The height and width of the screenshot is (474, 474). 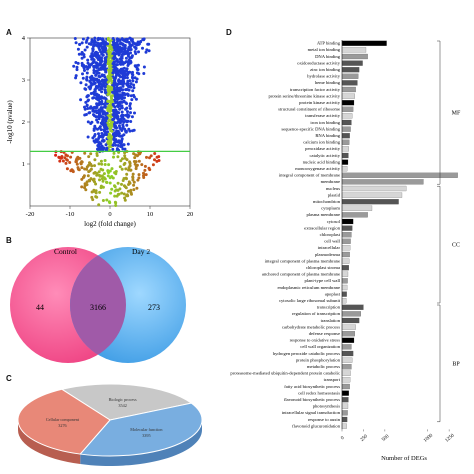 What do you see at coordinates (107, 121) in the screenshot?
I see `volcano-points` at bounding box center [107, 121].